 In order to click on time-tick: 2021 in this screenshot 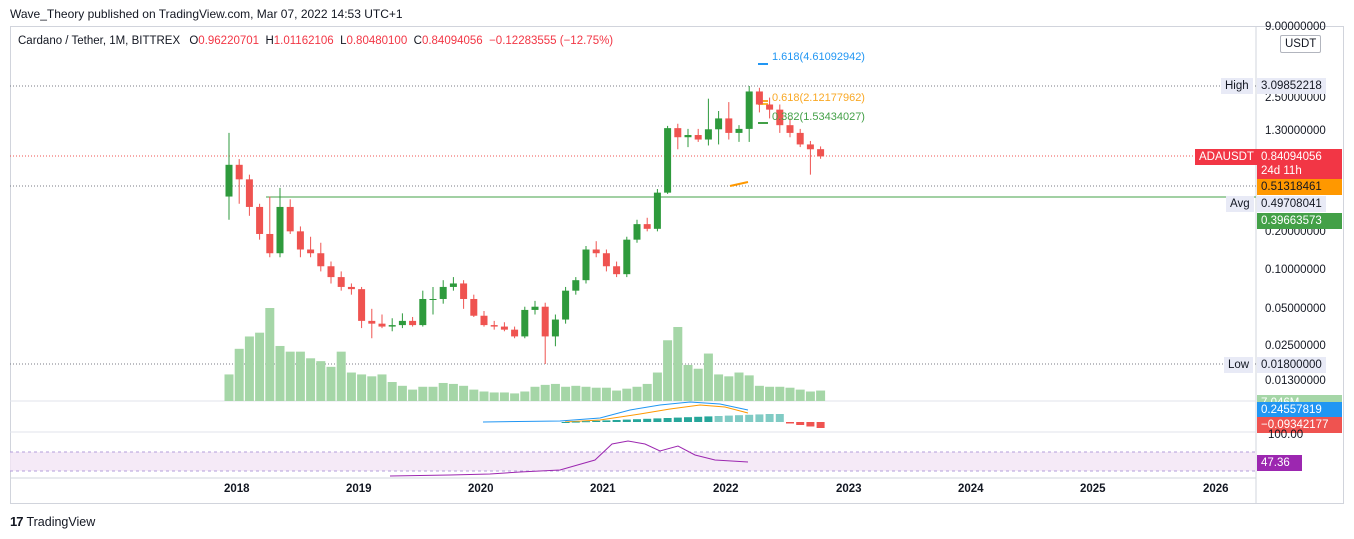, I will do `click(603, 489)`.